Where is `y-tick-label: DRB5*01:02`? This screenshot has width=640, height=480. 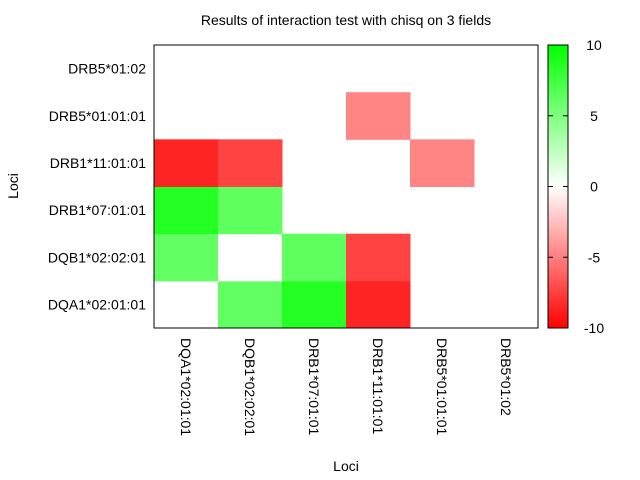 y-tick-label: DRB5*01:02 is located at coordinates (107, 69).